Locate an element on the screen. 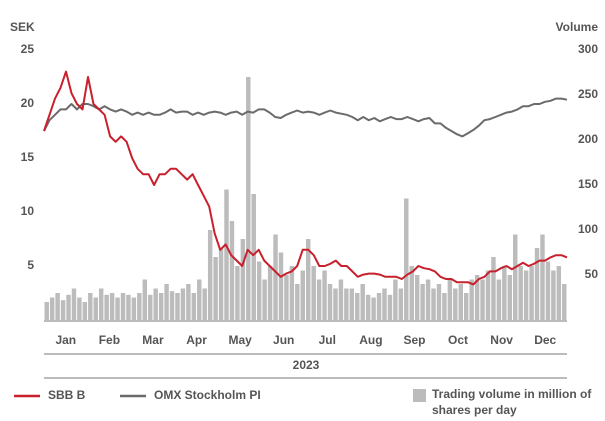 The height and width of the screenshot is (421, 605). x-tick-label: Mar is located at coordinates (153, 340).